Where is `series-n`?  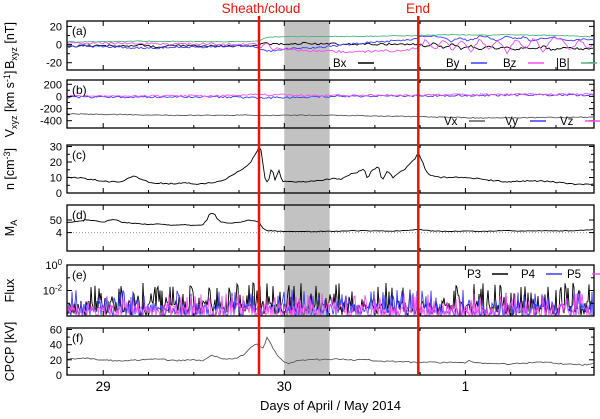
series-n is located at coordinates (330, 165).